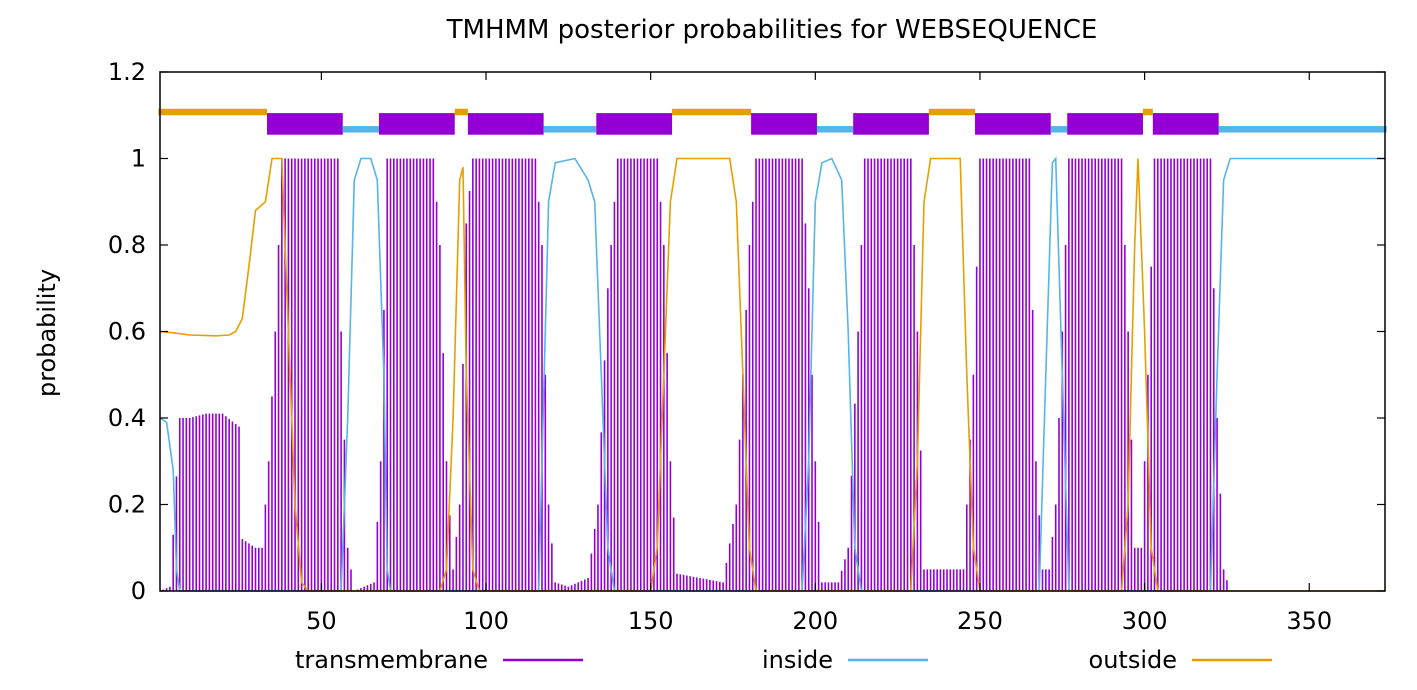  What do you see at coordinates (138, 591) in the screenshot?
I see `y-tick-label: 0` at bounding box center [138, 591].